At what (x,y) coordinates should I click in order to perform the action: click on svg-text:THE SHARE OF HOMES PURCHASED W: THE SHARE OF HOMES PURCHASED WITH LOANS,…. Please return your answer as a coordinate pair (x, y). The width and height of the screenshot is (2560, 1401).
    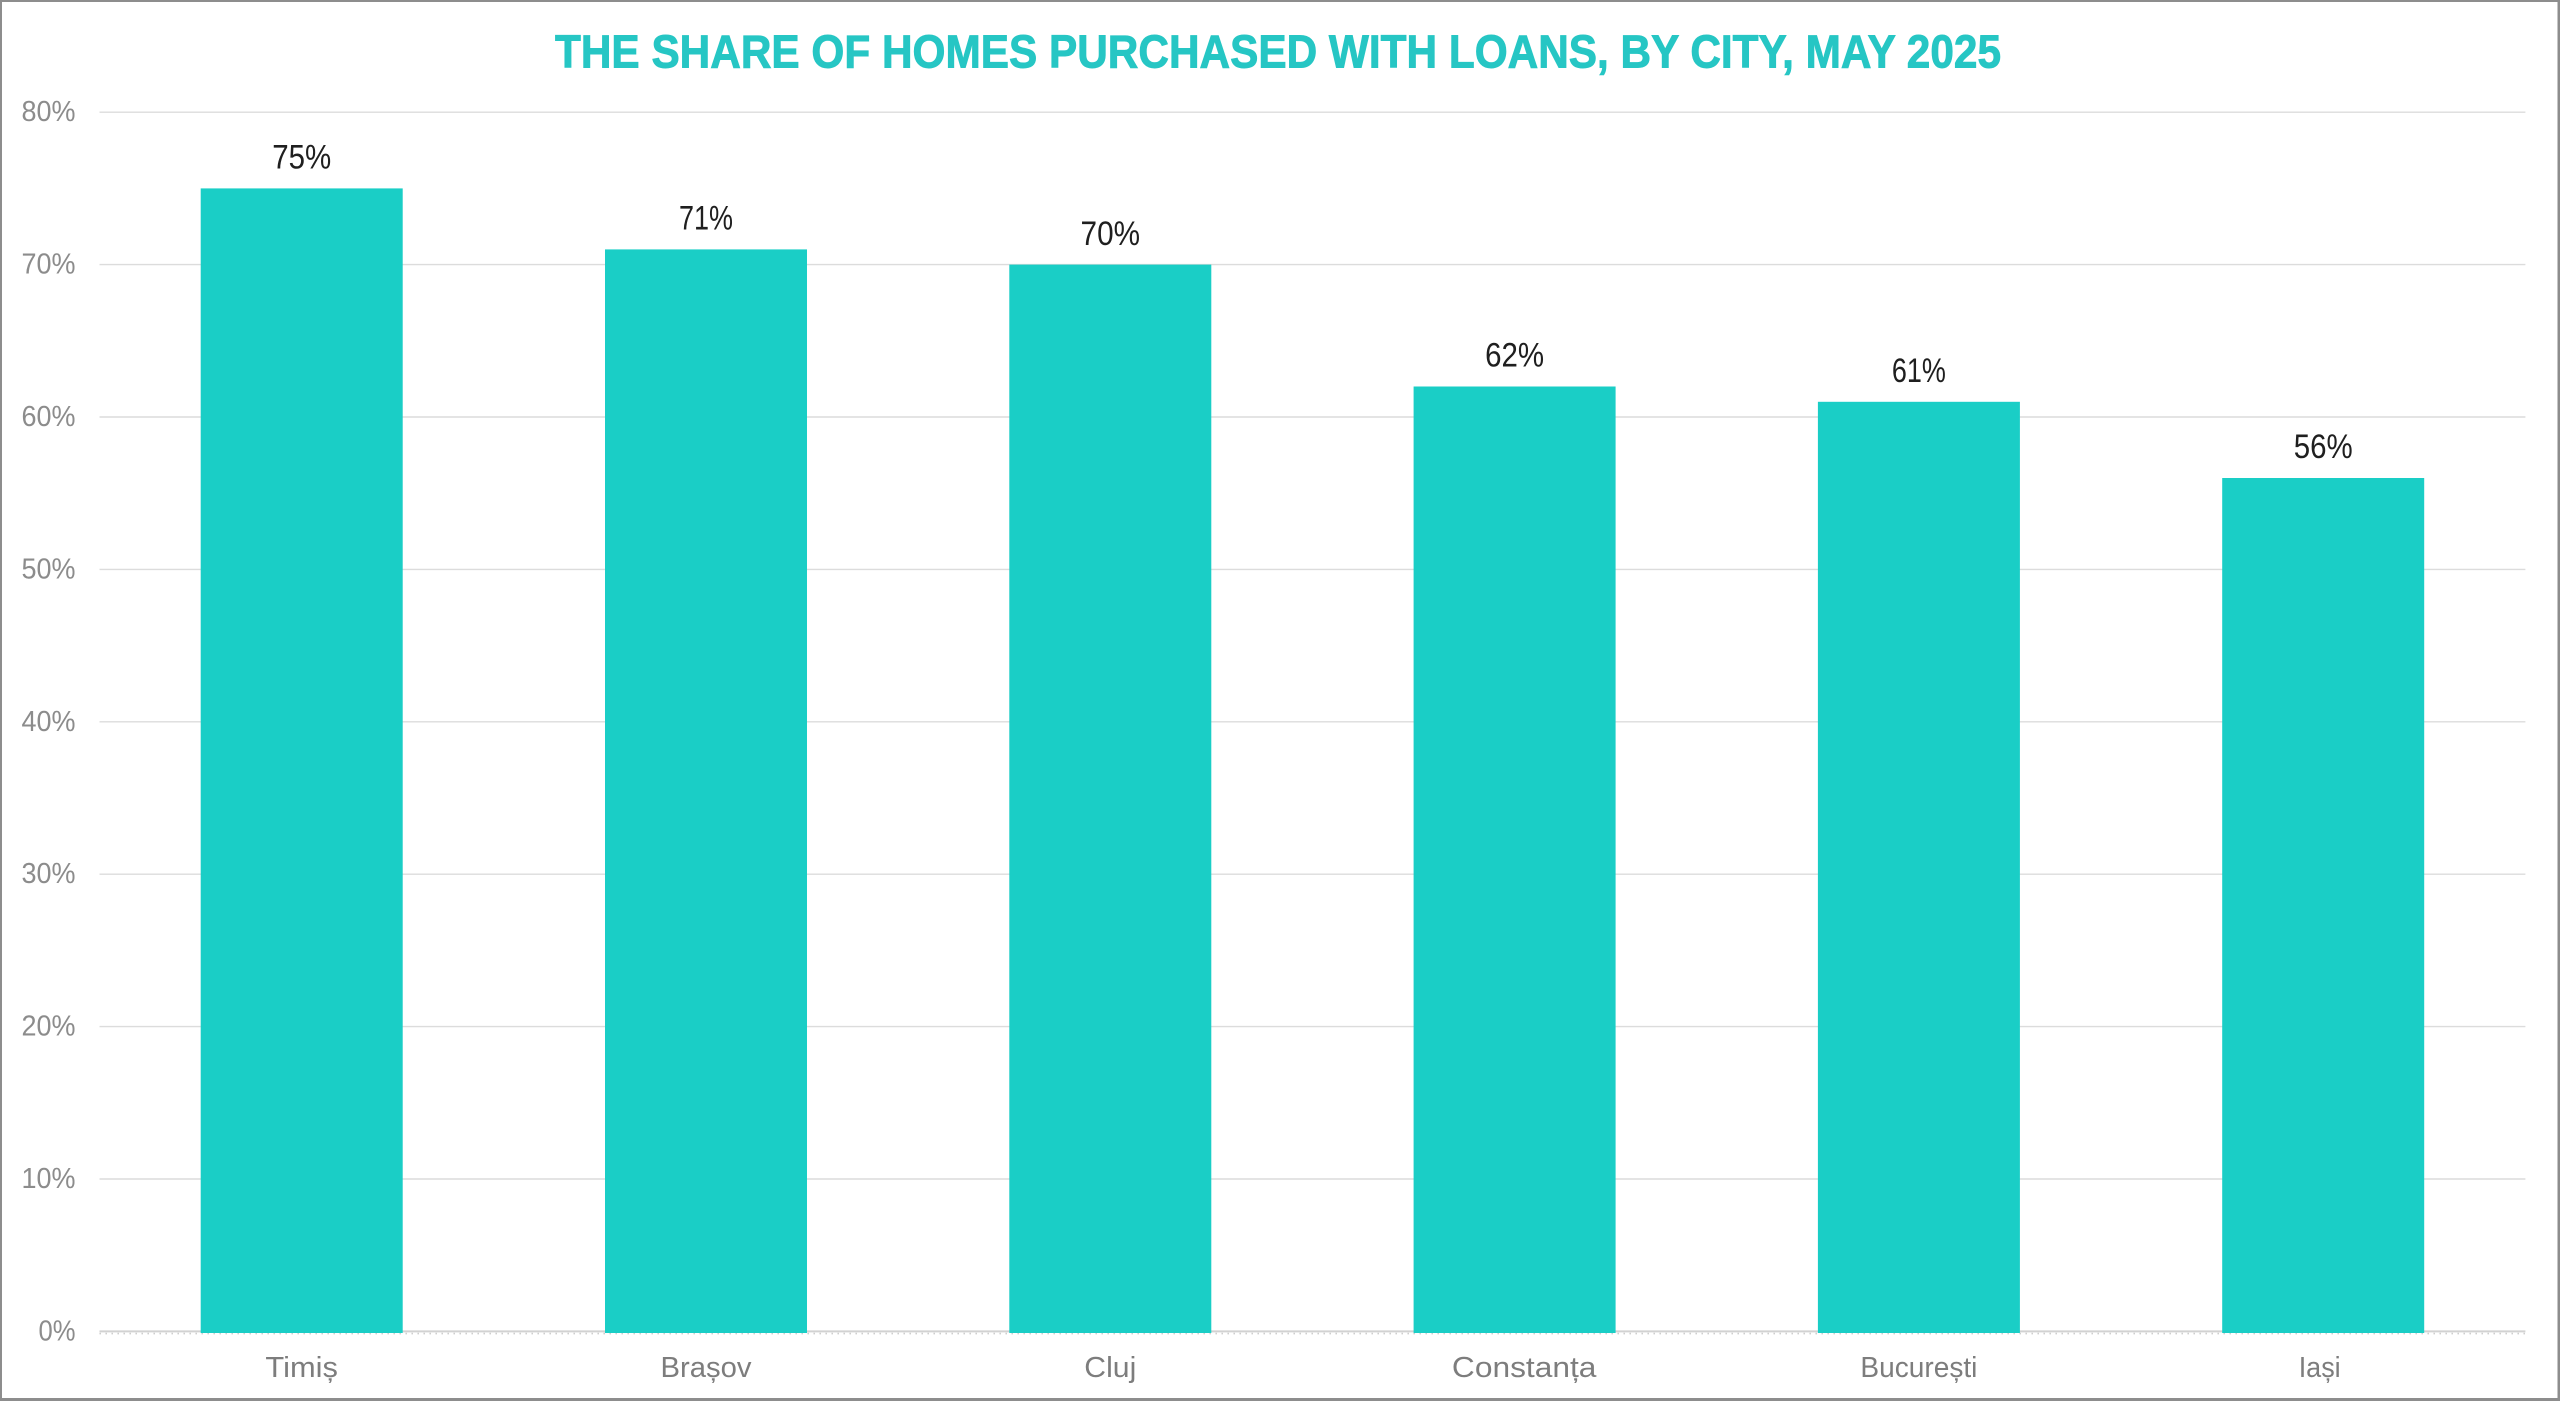
    Looking at the image, I should click on (1278, 52).